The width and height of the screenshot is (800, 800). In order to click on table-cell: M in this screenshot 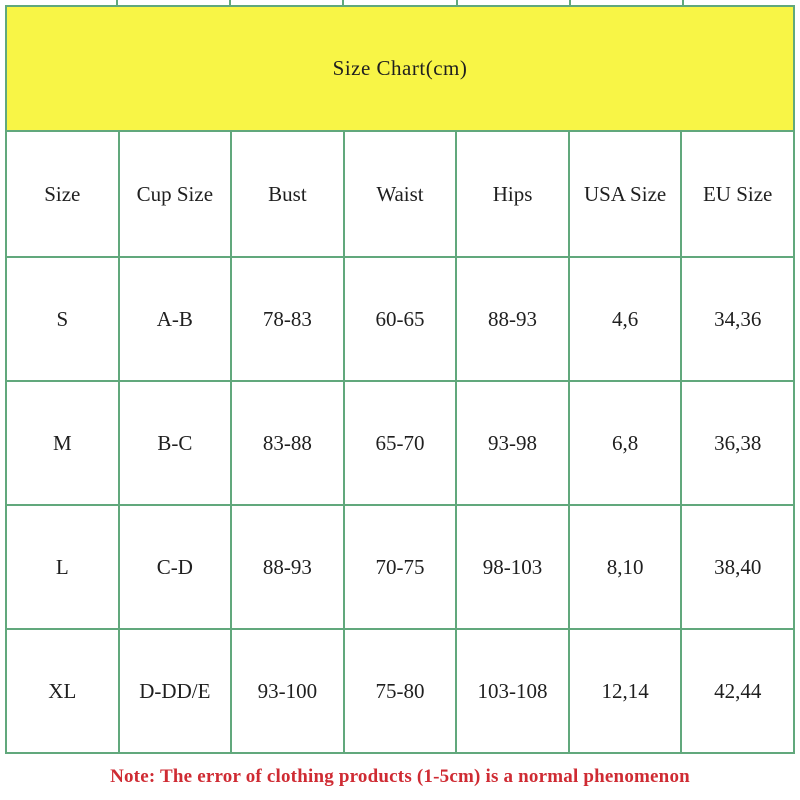, I will do `click(62, 443)`.